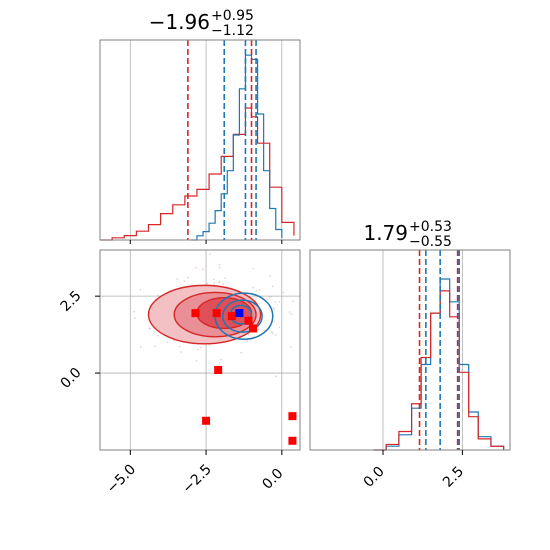  What do you see at coordinates (232, 31) in the screenshot?
I see `marginal1-title-minus: −1.12` at bounding box center [232, 31].